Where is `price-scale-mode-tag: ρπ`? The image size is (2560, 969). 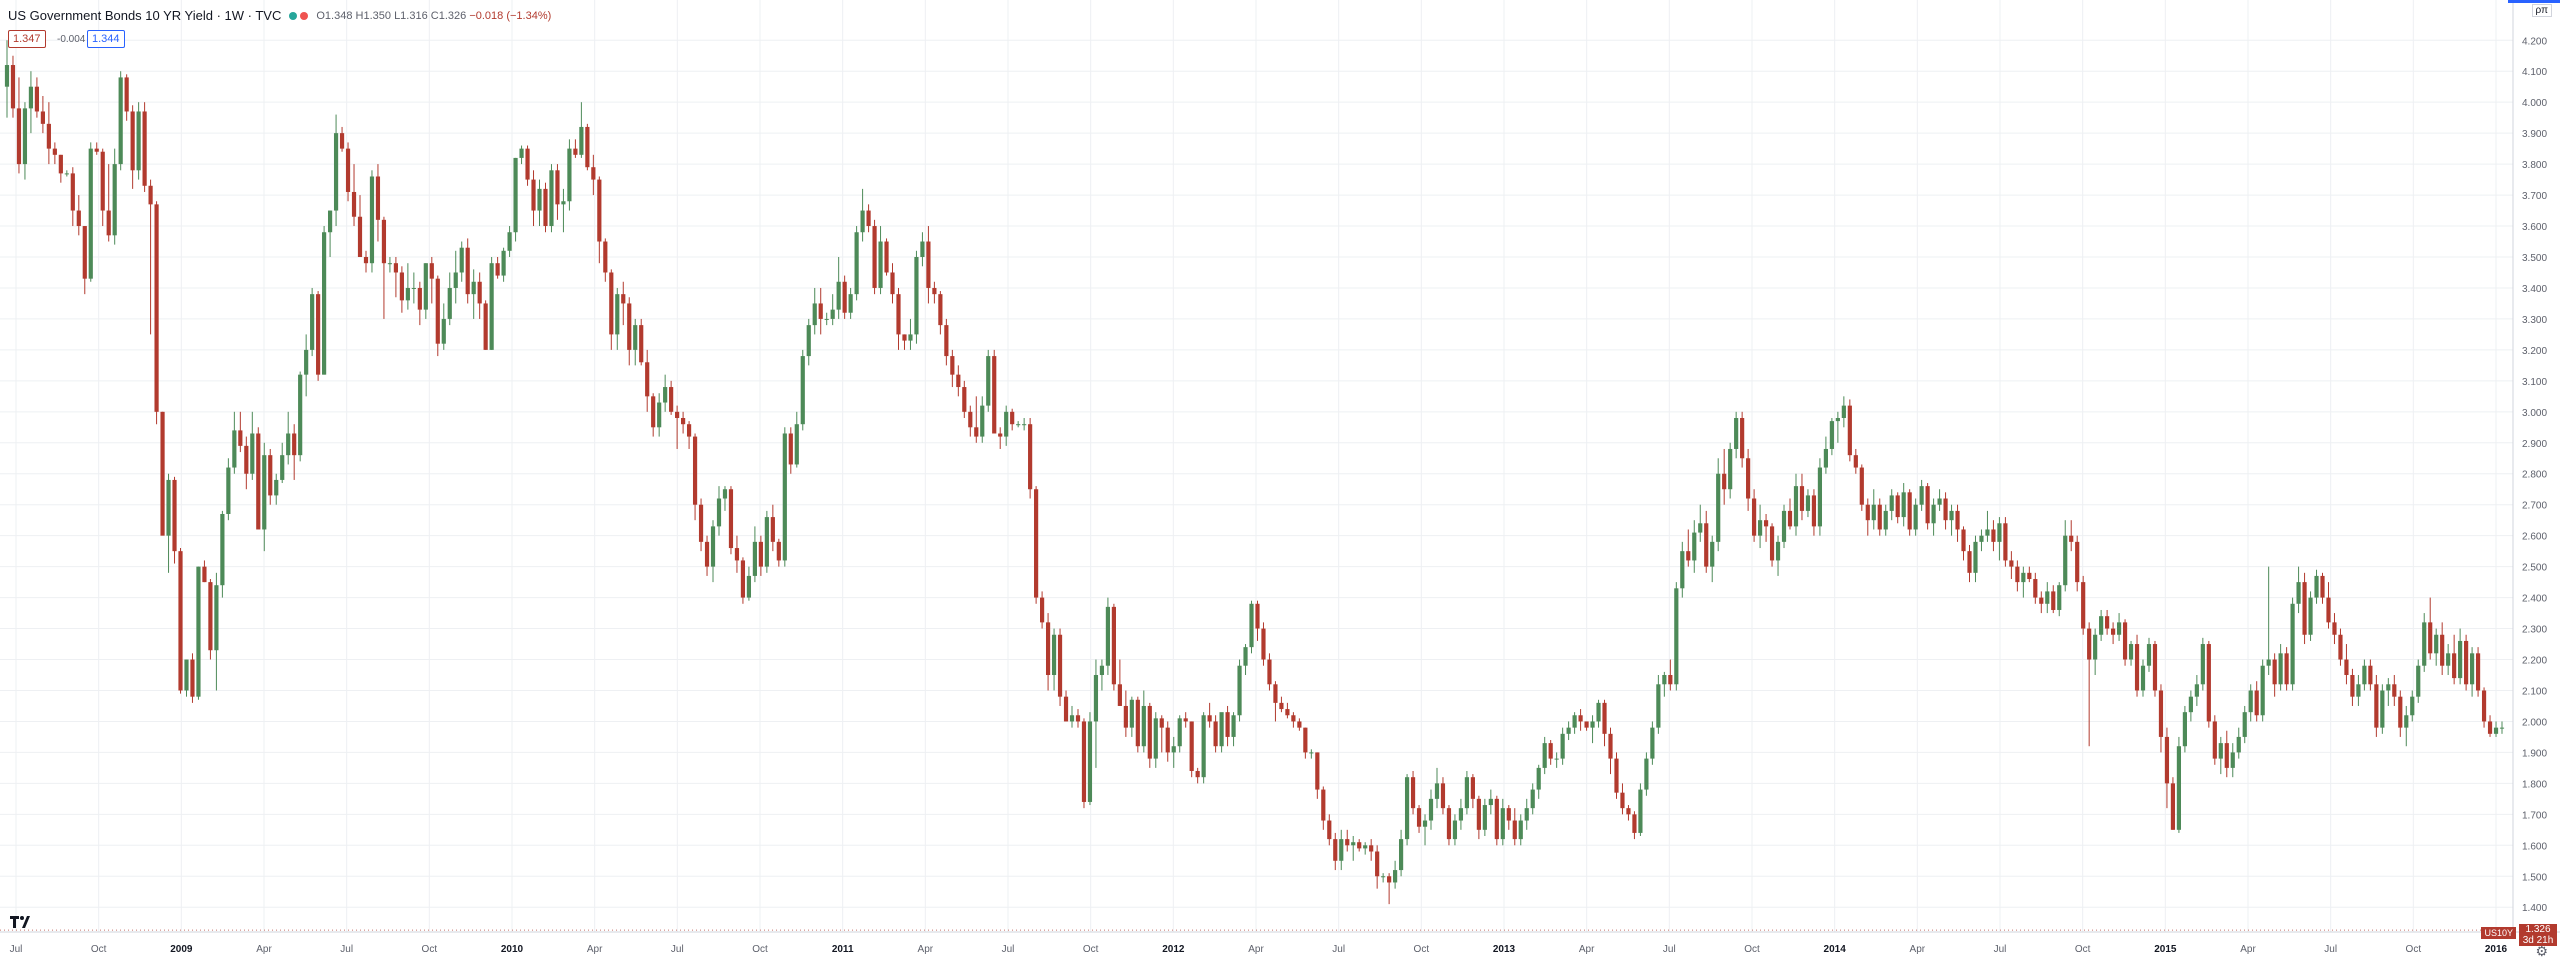 price-scale-mode-tag: ρπ is located at coordinates (2541, 10).